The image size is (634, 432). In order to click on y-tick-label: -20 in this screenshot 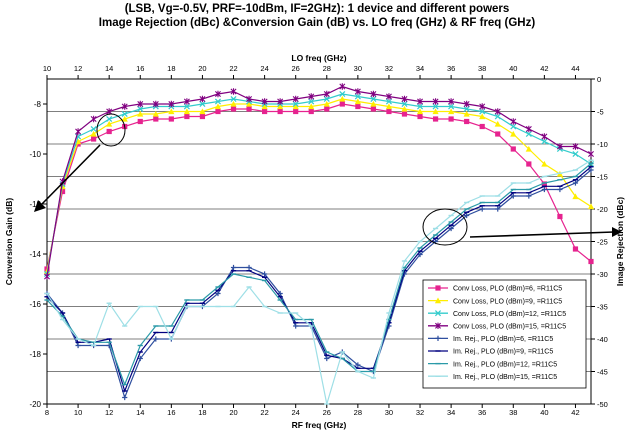, I will do `click(35, 404)`.